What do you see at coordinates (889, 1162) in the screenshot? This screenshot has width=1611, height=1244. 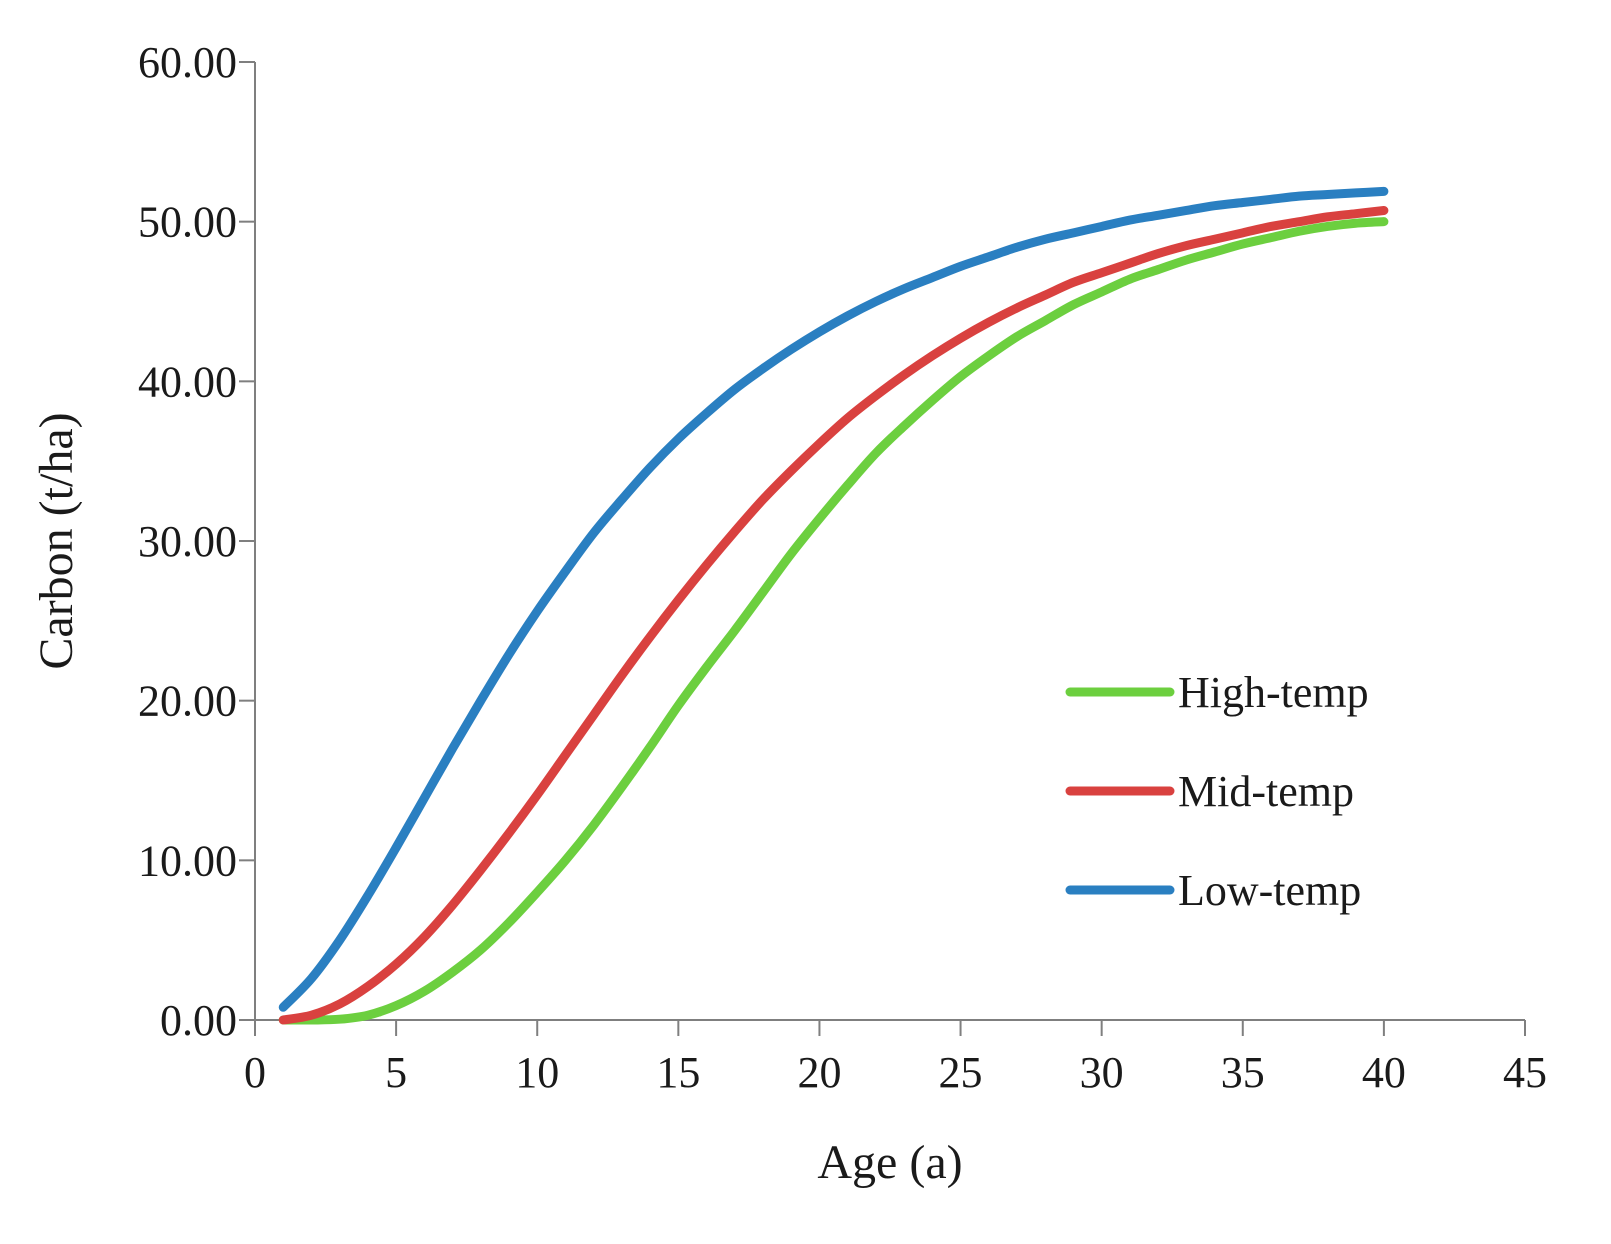 I see `x-axis-title: Age (a)` at bounding box center [889, 1162].